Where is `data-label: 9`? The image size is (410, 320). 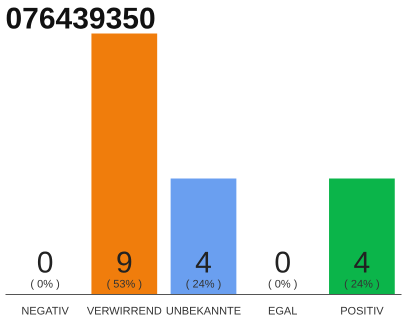
data-label: 9 is located at coordinates (124, 263).